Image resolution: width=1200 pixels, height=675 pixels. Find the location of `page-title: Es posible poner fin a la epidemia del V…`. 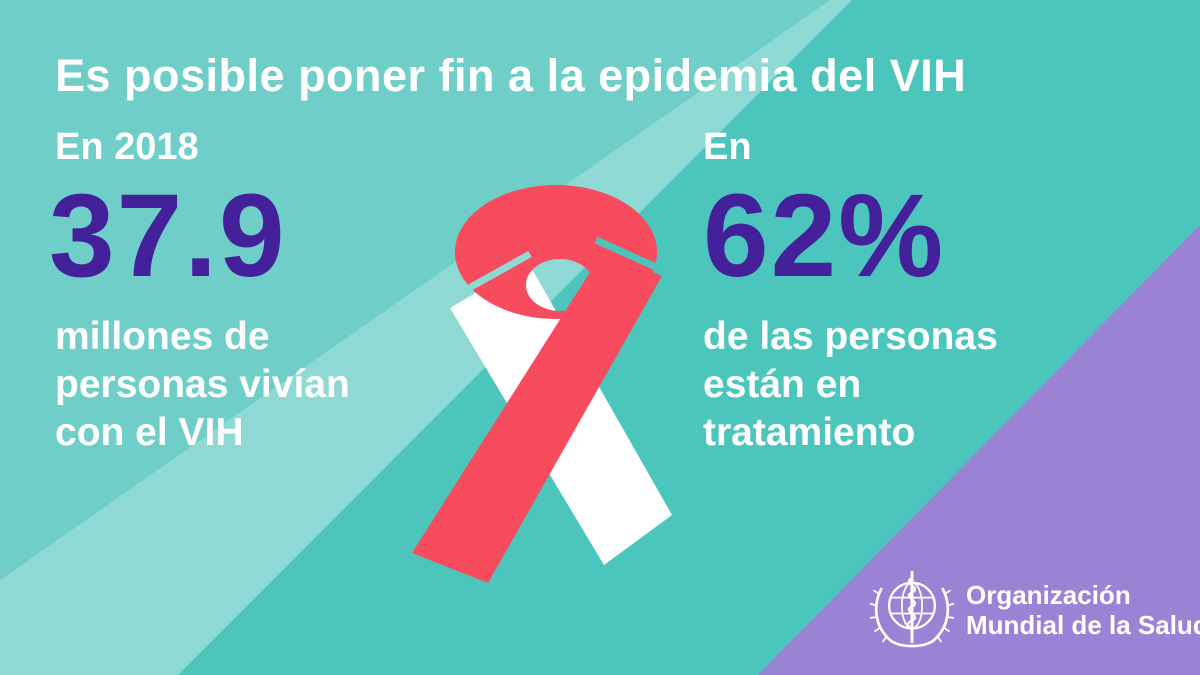

page-title: Es posible poner fin a la epidemia del V… is located at coordinates (511, 75).